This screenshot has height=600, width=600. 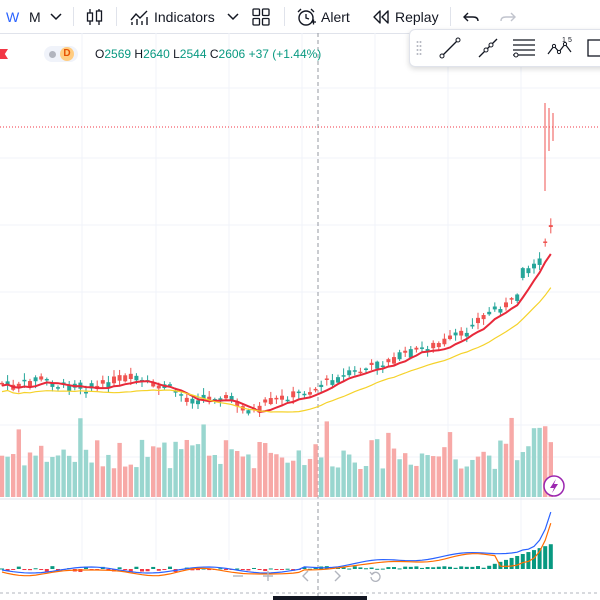 I want to click on lightning-icon, so click(x=554, y=486).